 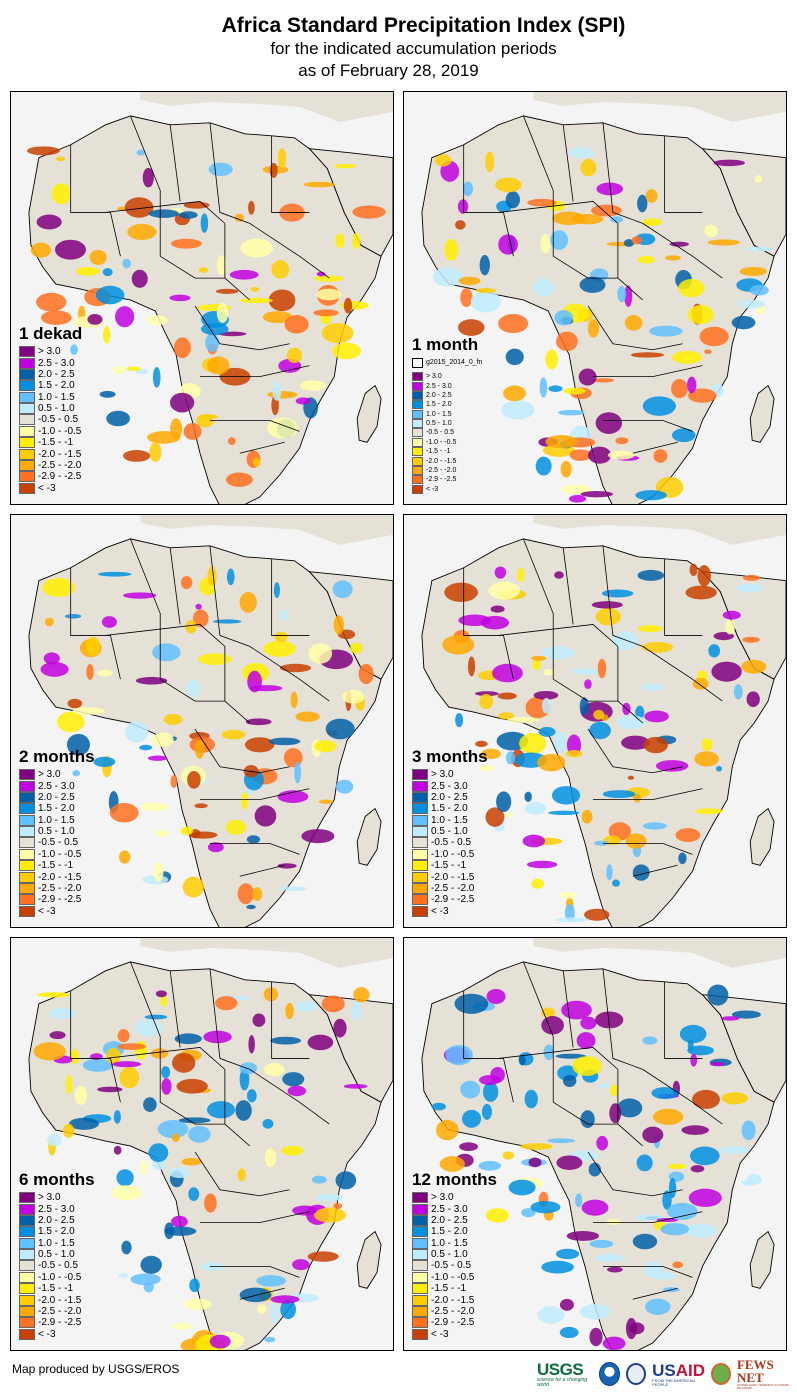 What do you see at coordinates (441, 480) in the screenshot?
I see `legend-label: -2.9 - -2.5` at bounding box center [441, 480].